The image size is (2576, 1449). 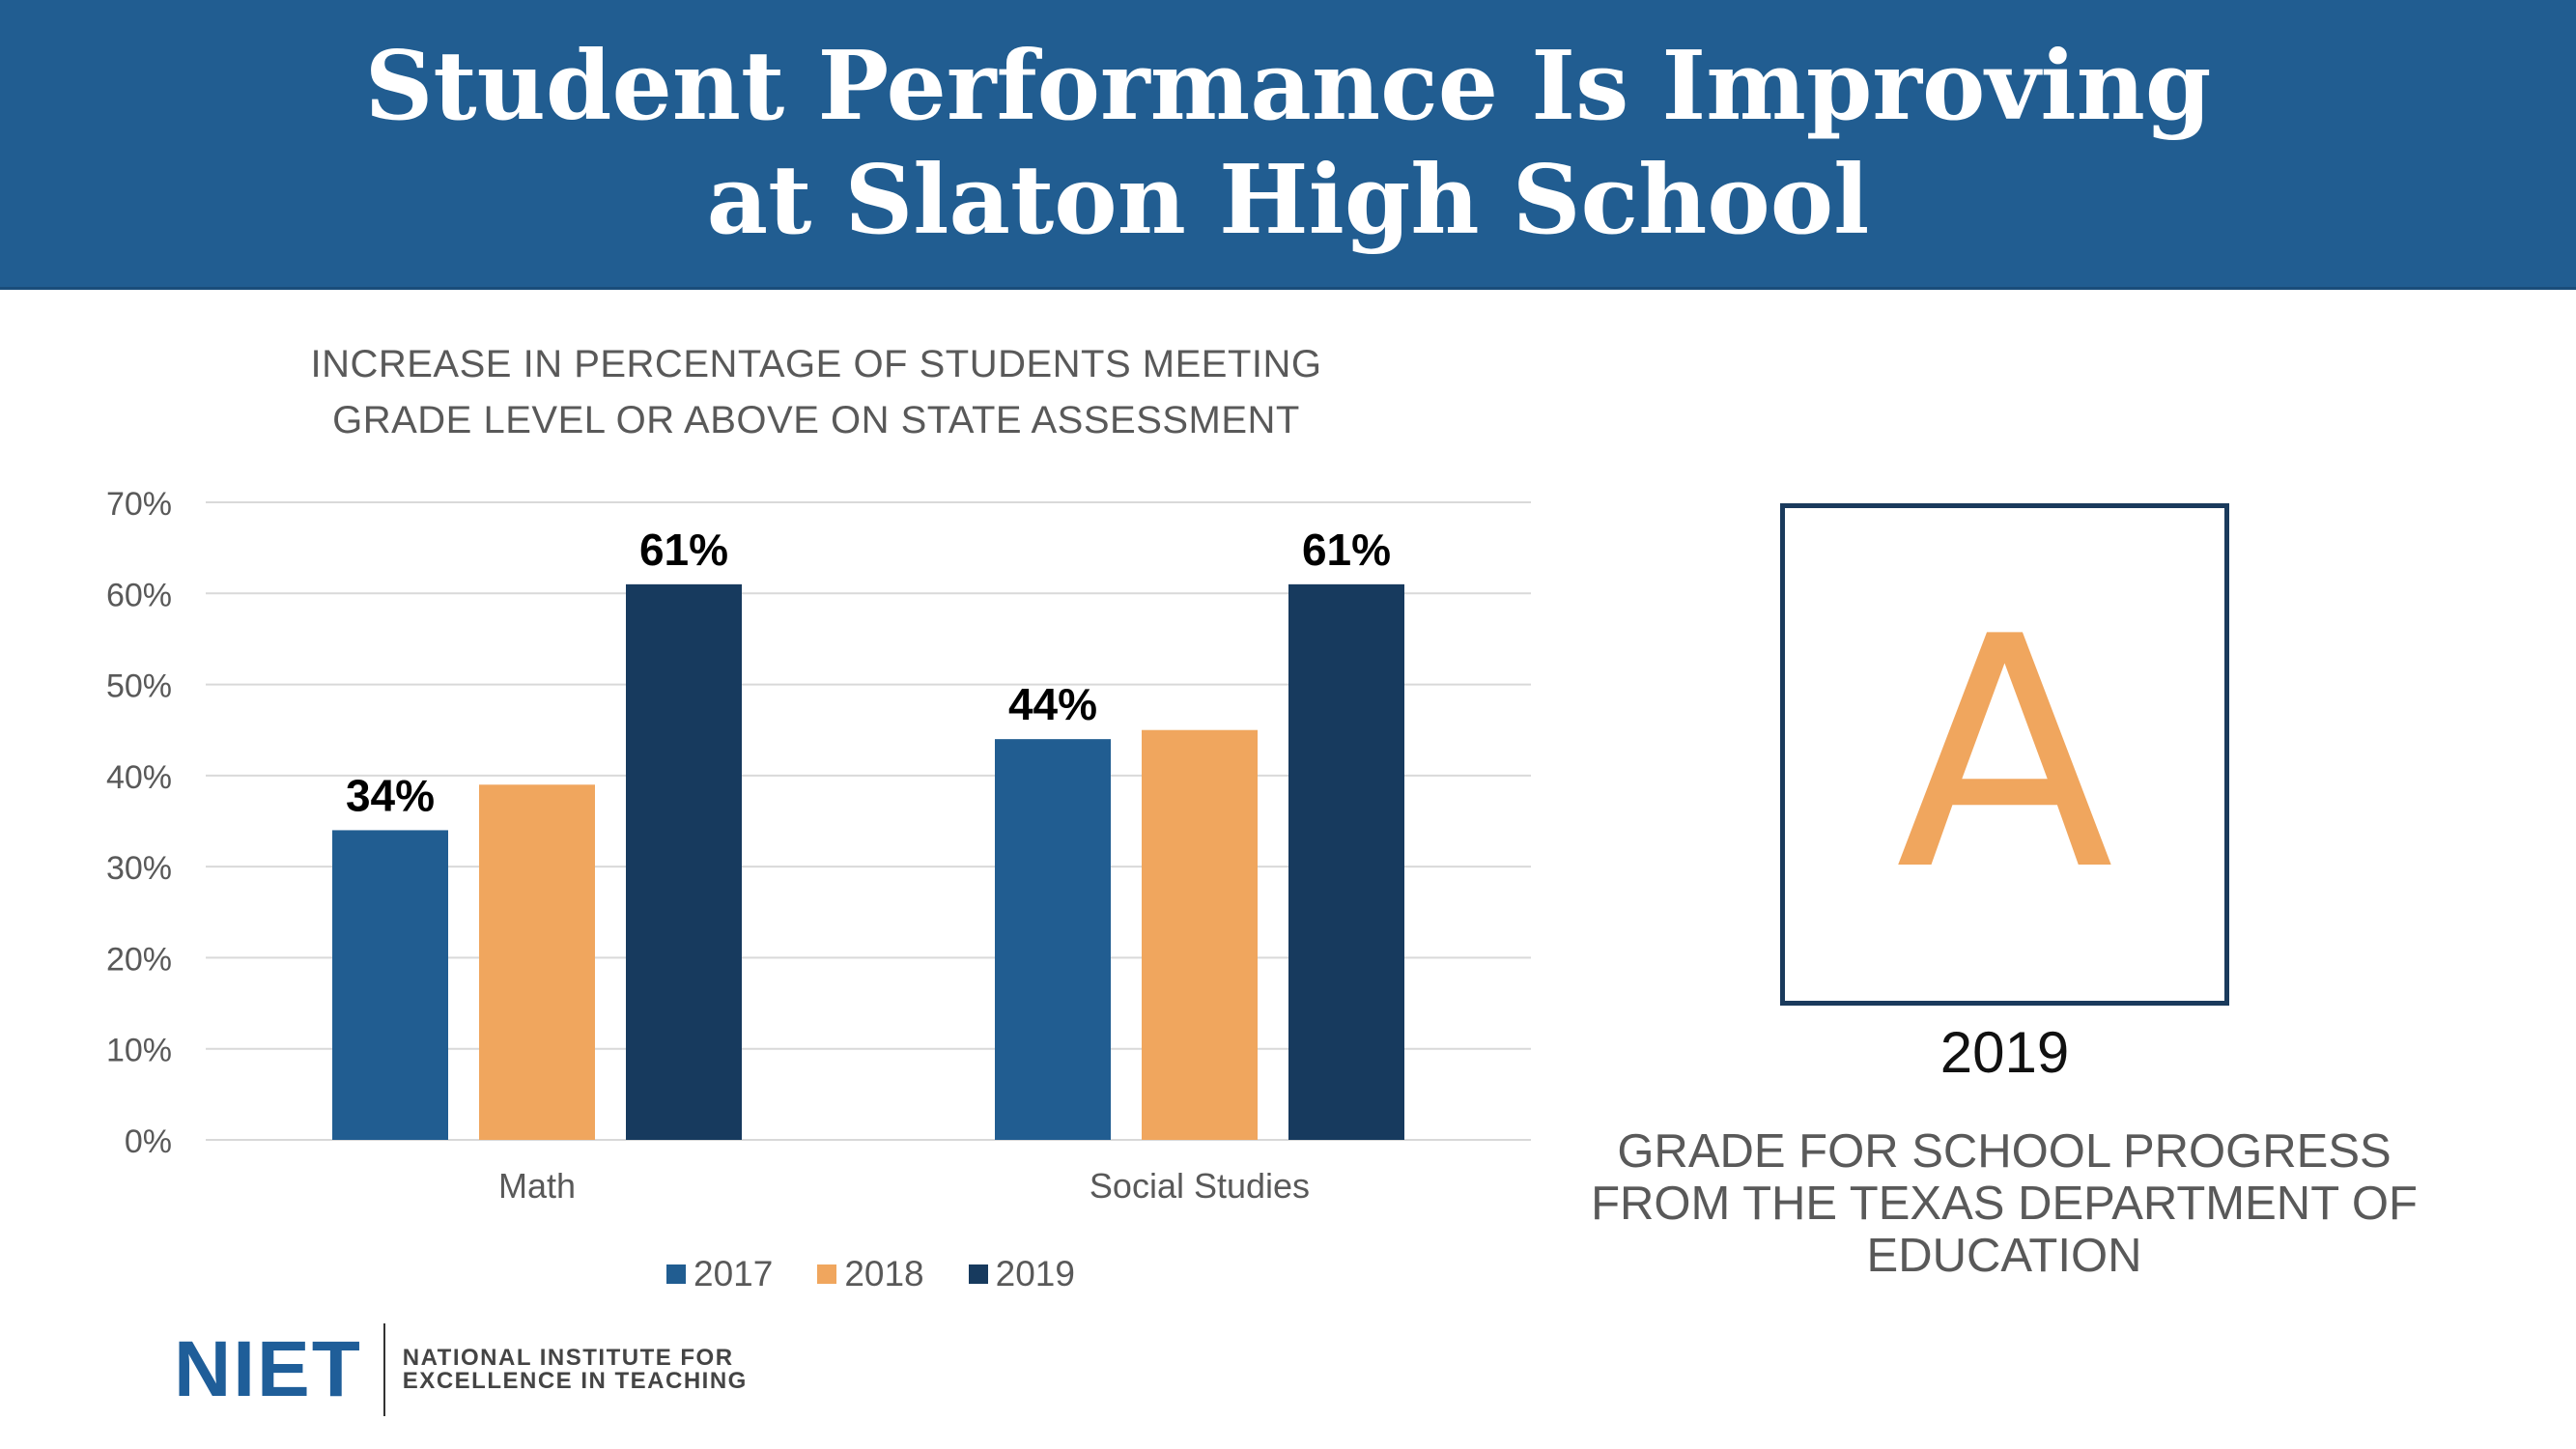 What do you see at coordinates (390, 795) in the screenshot?
I see `data-label: 34%` at bounding box center [390, 795].